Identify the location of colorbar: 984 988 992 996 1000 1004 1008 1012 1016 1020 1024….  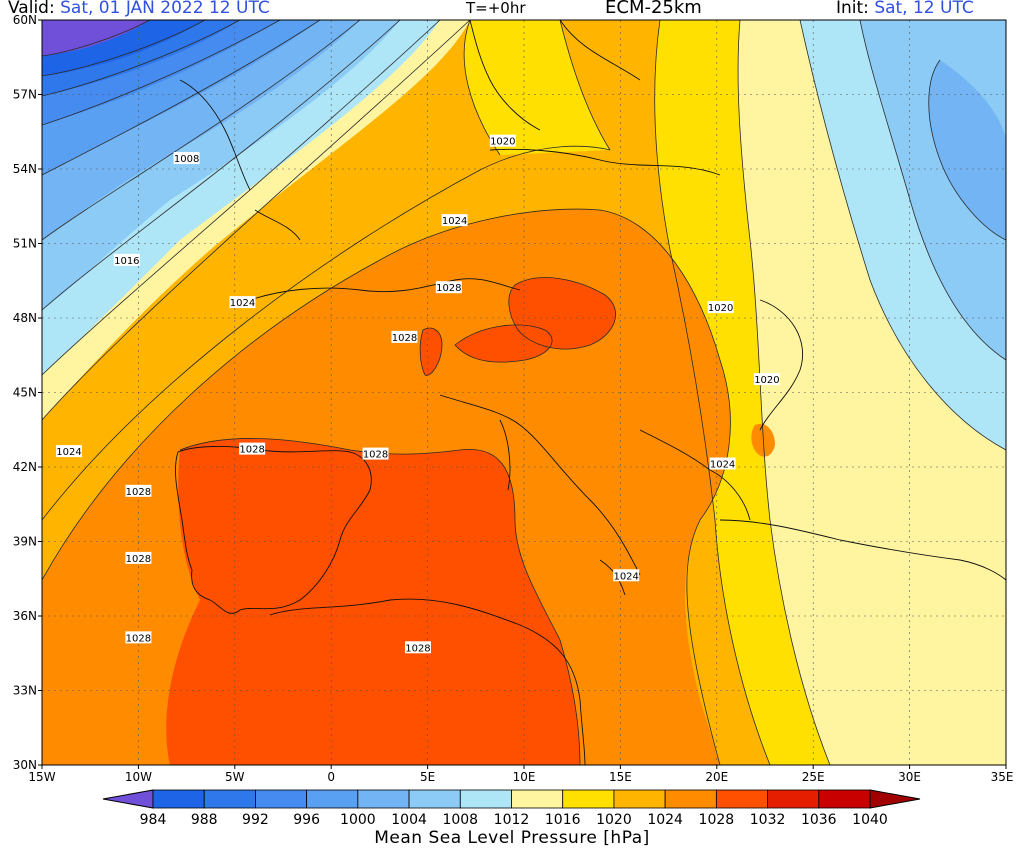
(511, 808).